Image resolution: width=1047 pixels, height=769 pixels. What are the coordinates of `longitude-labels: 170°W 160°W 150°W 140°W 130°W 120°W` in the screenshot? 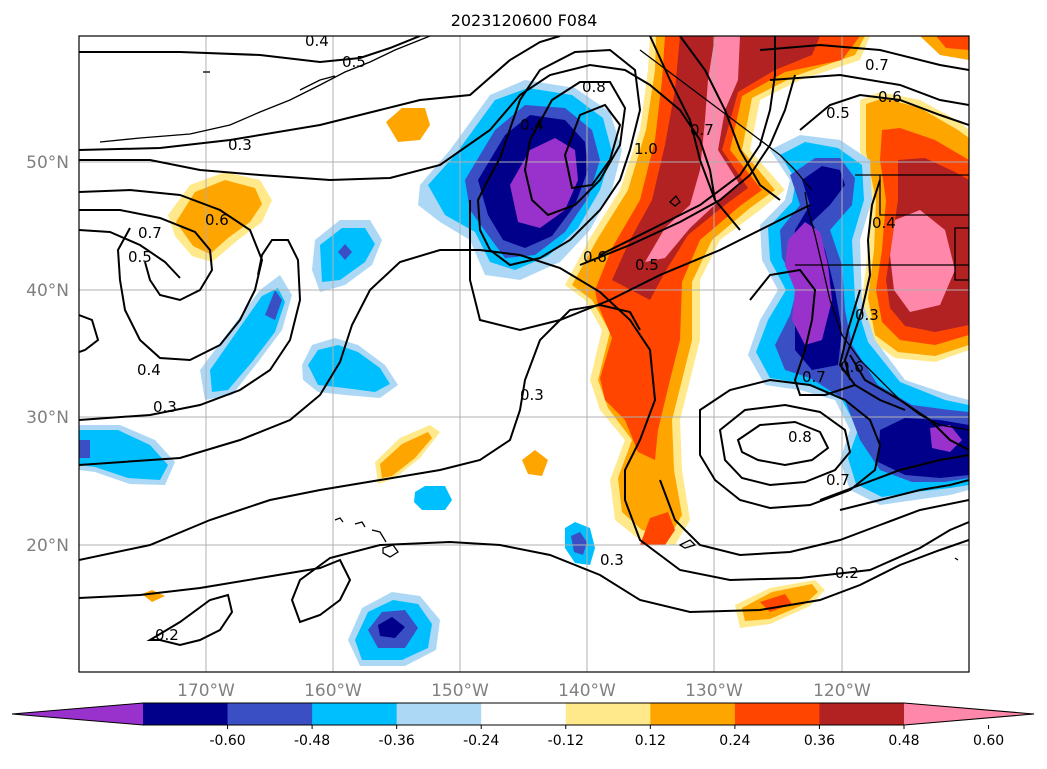 It's located at (524, 691).